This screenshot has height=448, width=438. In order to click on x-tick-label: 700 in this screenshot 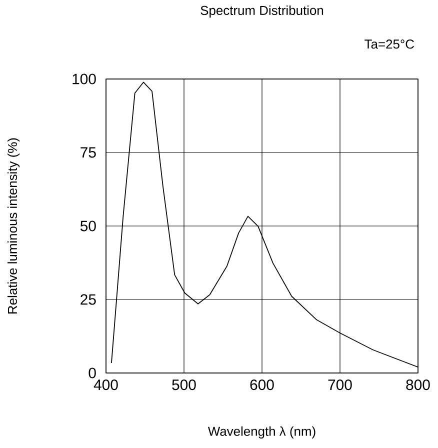, I will do `click(340, 385)`.